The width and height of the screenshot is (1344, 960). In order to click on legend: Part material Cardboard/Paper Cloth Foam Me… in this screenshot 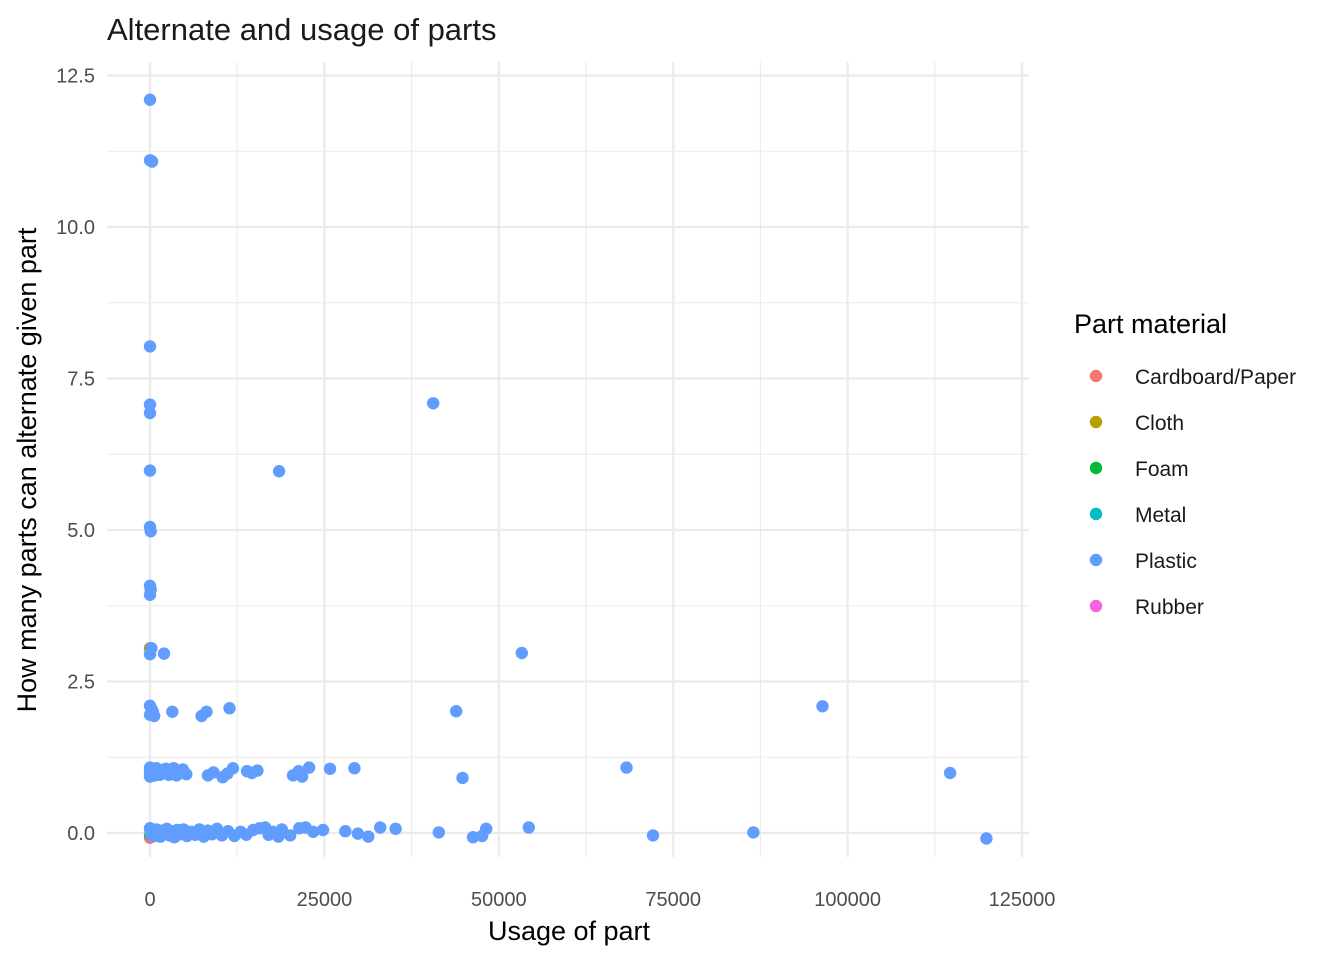, I will do `click(1185, 464)`.